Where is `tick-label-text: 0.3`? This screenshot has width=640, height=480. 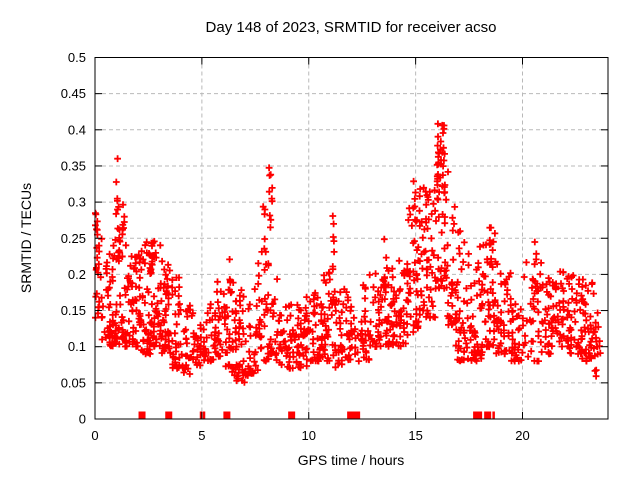 tick-label-text: 0.3 is located at coordinates (77, 202).